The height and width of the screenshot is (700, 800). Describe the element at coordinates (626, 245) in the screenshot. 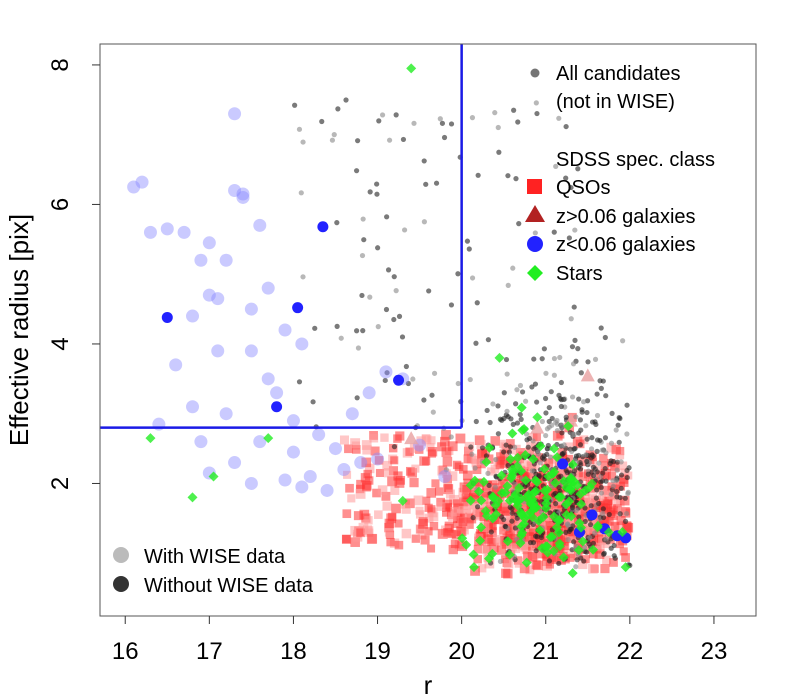

I see `legend-label-low-z-galaxies: z<0.06 galaxies` at that location.